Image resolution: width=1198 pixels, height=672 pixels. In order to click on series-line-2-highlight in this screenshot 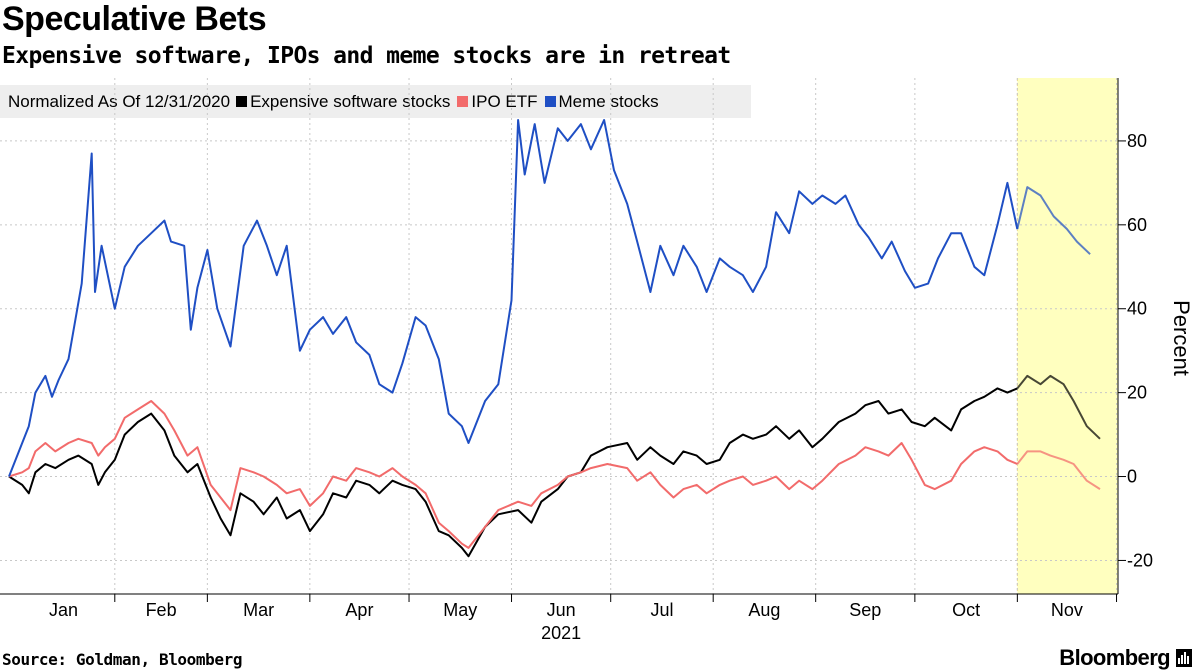, I will do `click(1053, 220)`.